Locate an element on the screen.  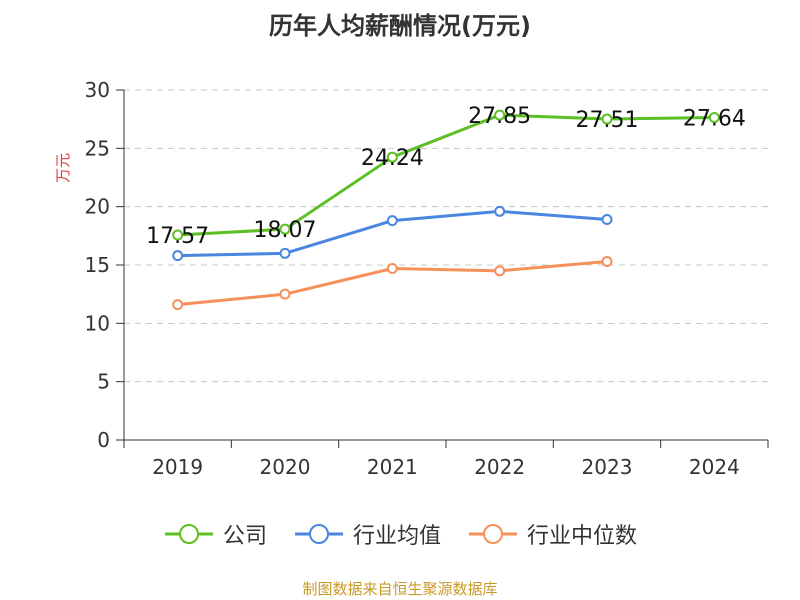
y-axis-label: 万元 is located at coordinates (63, 168).